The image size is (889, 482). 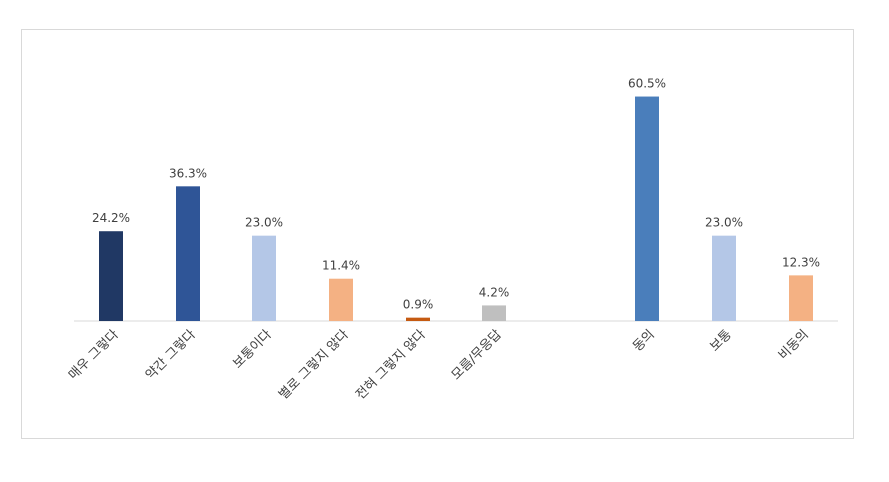 What do you see at coordinates (111, 218) in the screenshot?
I see `value-label-1: 24.2%` at bounding box center [111, 218].